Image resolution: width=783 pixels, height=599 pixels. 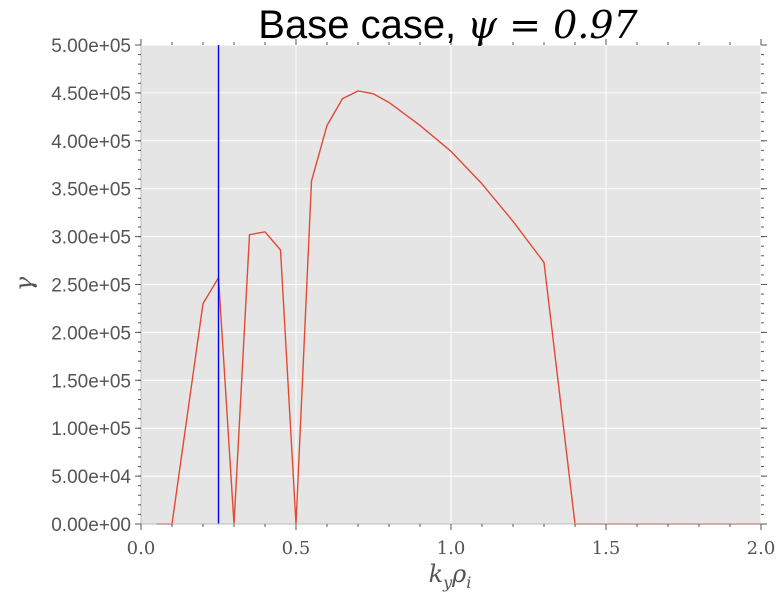 What do you see at coordinates (91, 429) in the screenshot?
I see `y-tick-label: 1.00e+05` at bounding box center [91, 429].